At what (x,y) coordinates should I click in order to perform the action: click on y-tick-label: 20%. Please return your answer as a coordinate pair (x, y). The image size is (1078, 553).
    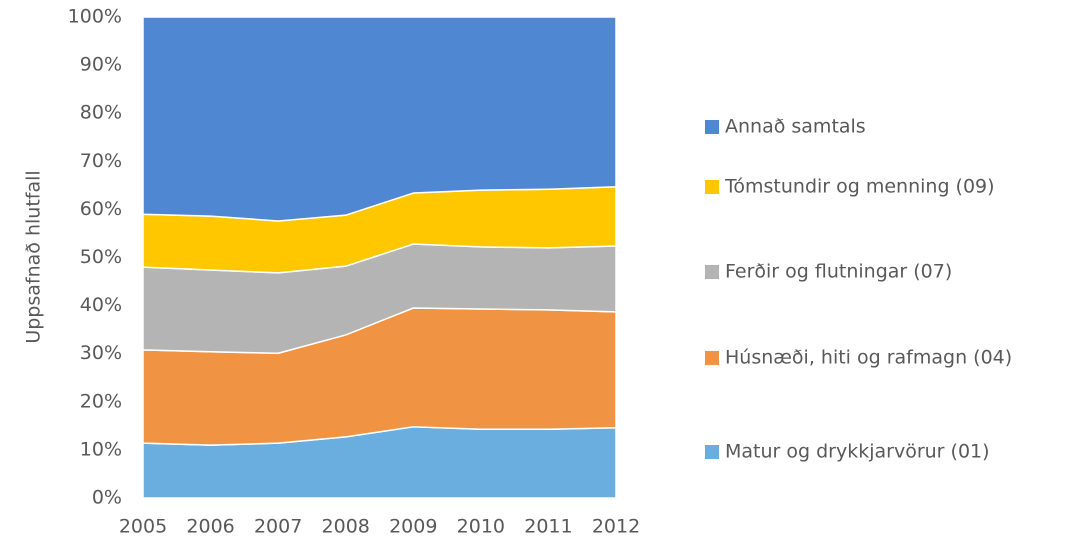
    Looking at the image, I should click on (101, 401).